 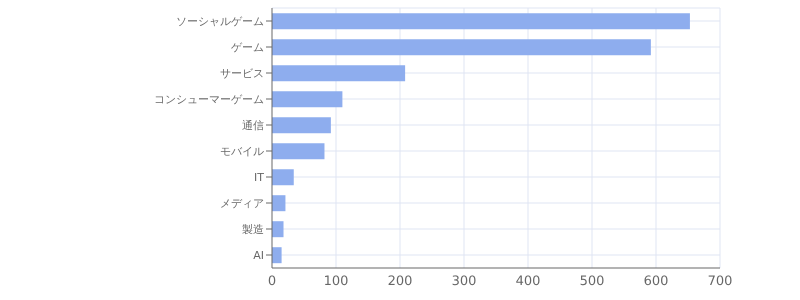 I want to click on x-tick-label: 200, so click(x=400, y=282).